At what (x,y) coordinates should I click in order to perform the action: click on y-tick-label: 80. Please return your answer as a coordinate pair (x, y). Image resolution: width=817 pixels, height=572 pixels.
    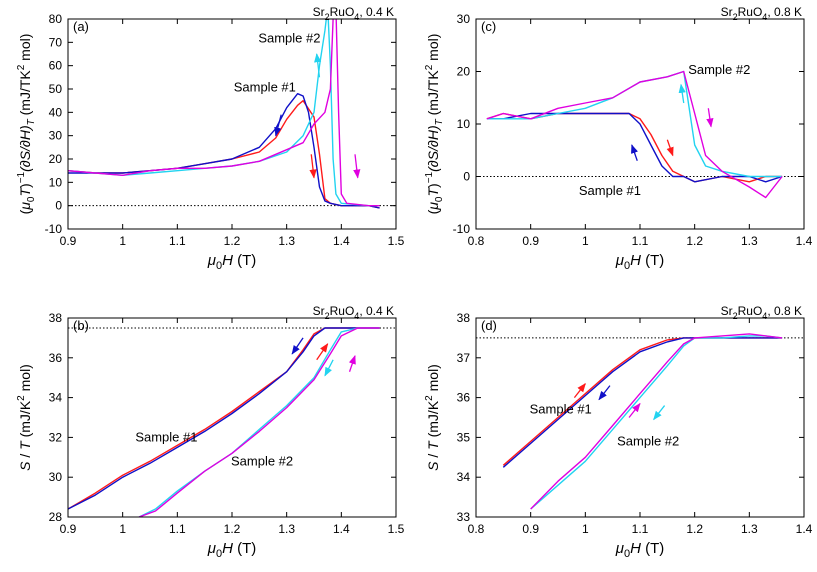
    Looking at the image, I should click on (56, 19).